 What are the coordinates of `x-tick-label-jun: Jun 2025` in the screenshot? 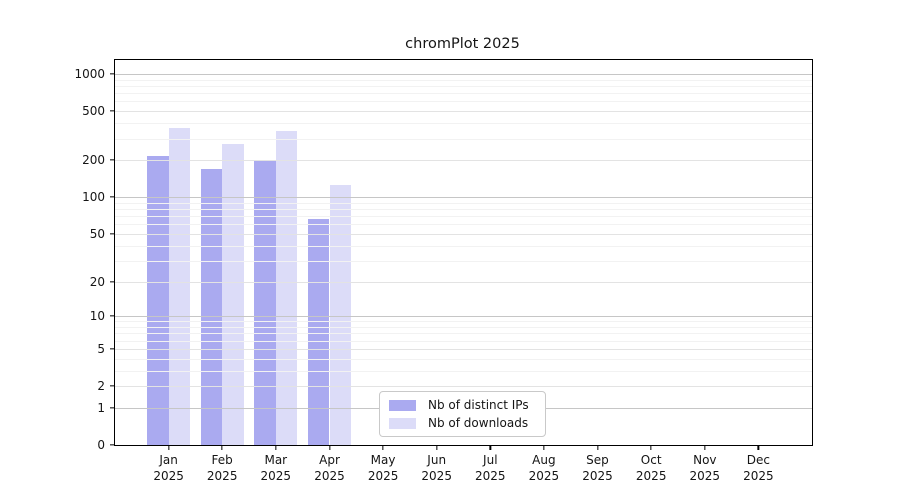 It's located at (436, 468).